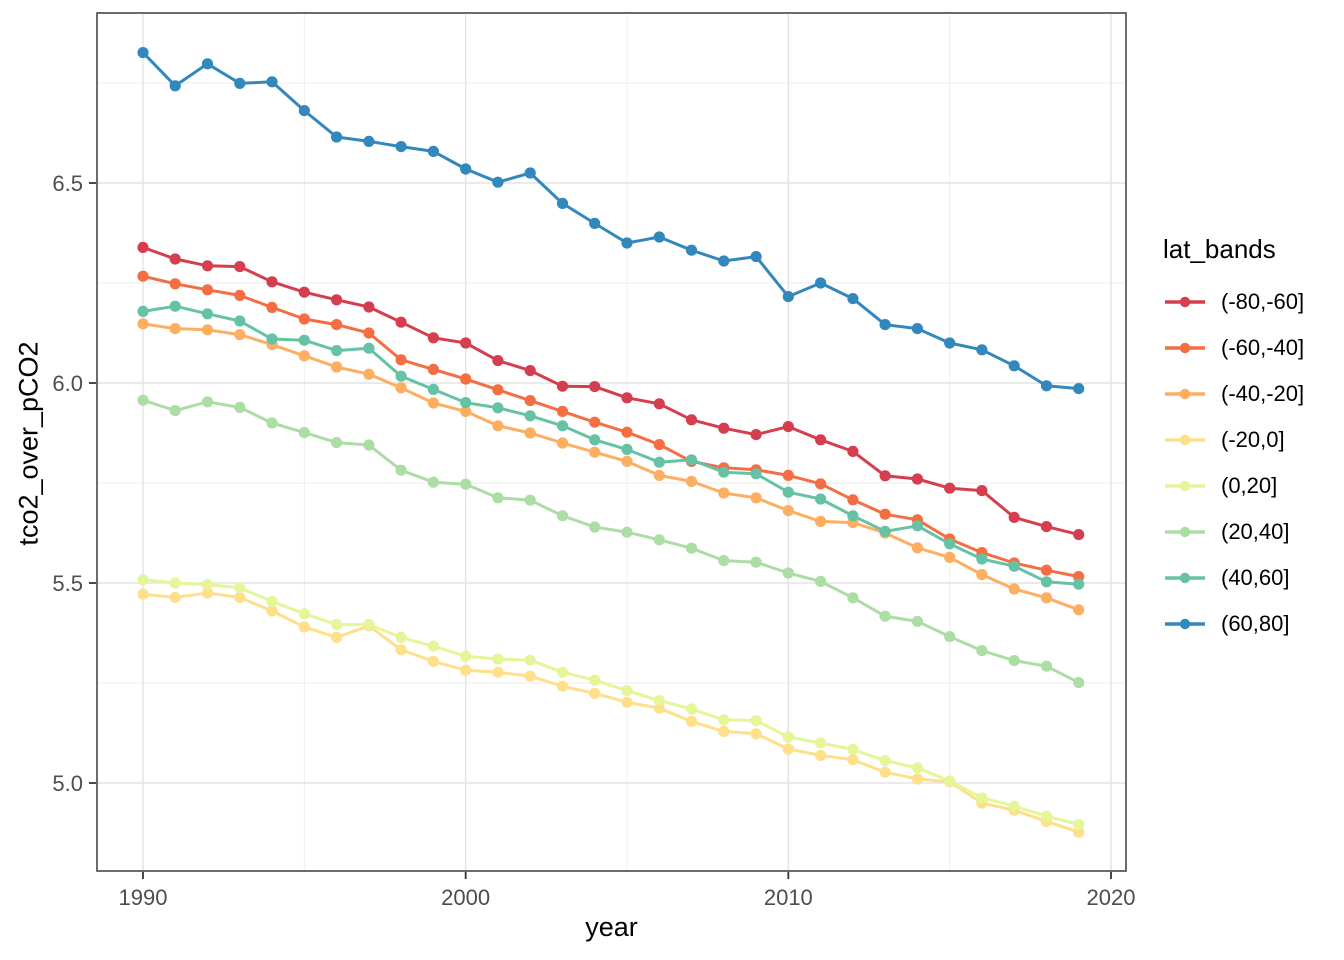  Describe the element at coordinates (67, 183) in the screenshot. I see `y-tick-label: 6.5` at that location.